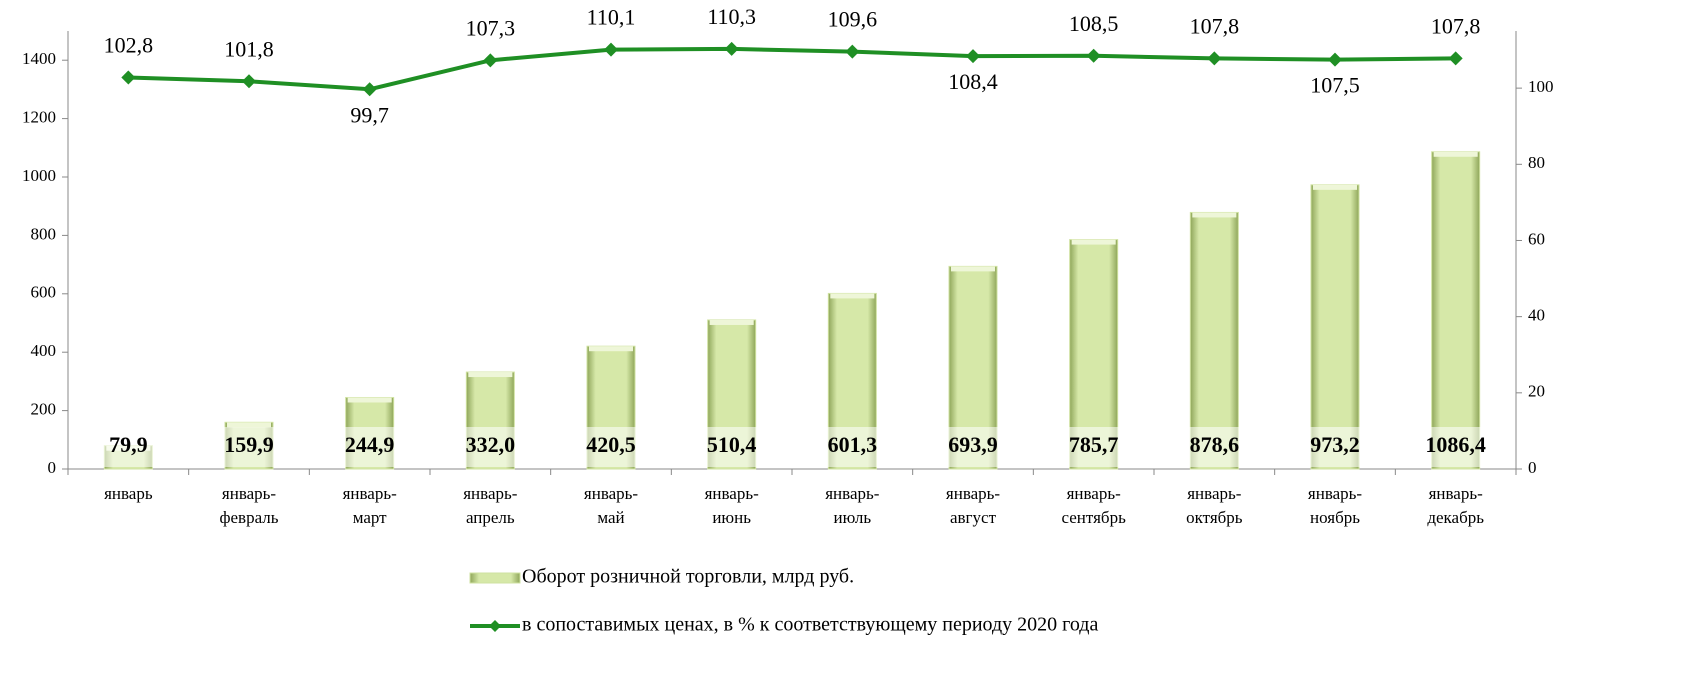  I want to click on line-label: 107,8, so click(1456, 25).